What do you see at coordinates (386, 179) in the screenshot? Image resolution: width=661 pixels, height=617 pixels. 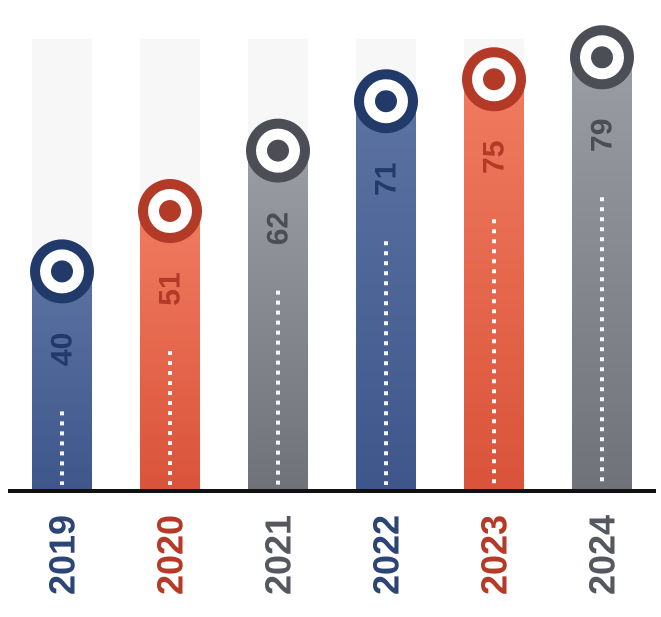 I see `value-label-2022: 71` at bounding box center [386, 179].